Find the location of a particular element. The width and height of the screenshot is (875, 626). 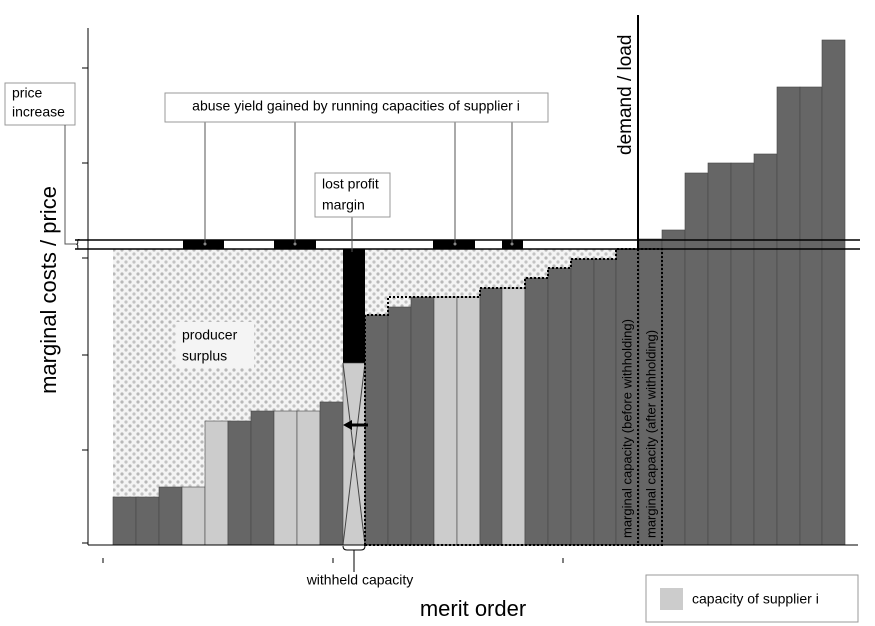

leader is located at coordinates (70, 185).